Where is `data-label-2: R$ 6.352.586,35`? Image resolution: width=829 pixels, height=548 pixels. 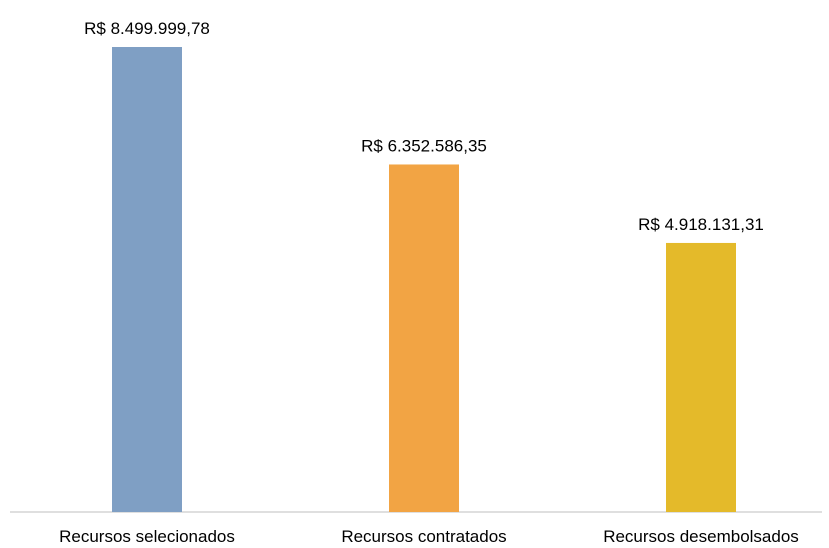 data-label-2: R$ 6.352.586,35 is located at coordinates (424, 145).